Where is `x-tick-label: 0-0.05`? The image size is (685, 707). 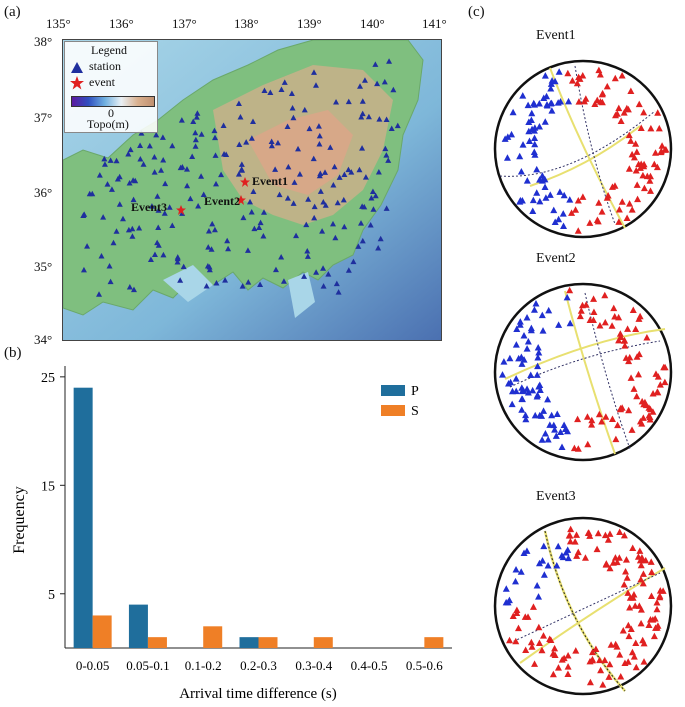 x-tick-label: 0-0.05 is located at coordinates (93, 665).